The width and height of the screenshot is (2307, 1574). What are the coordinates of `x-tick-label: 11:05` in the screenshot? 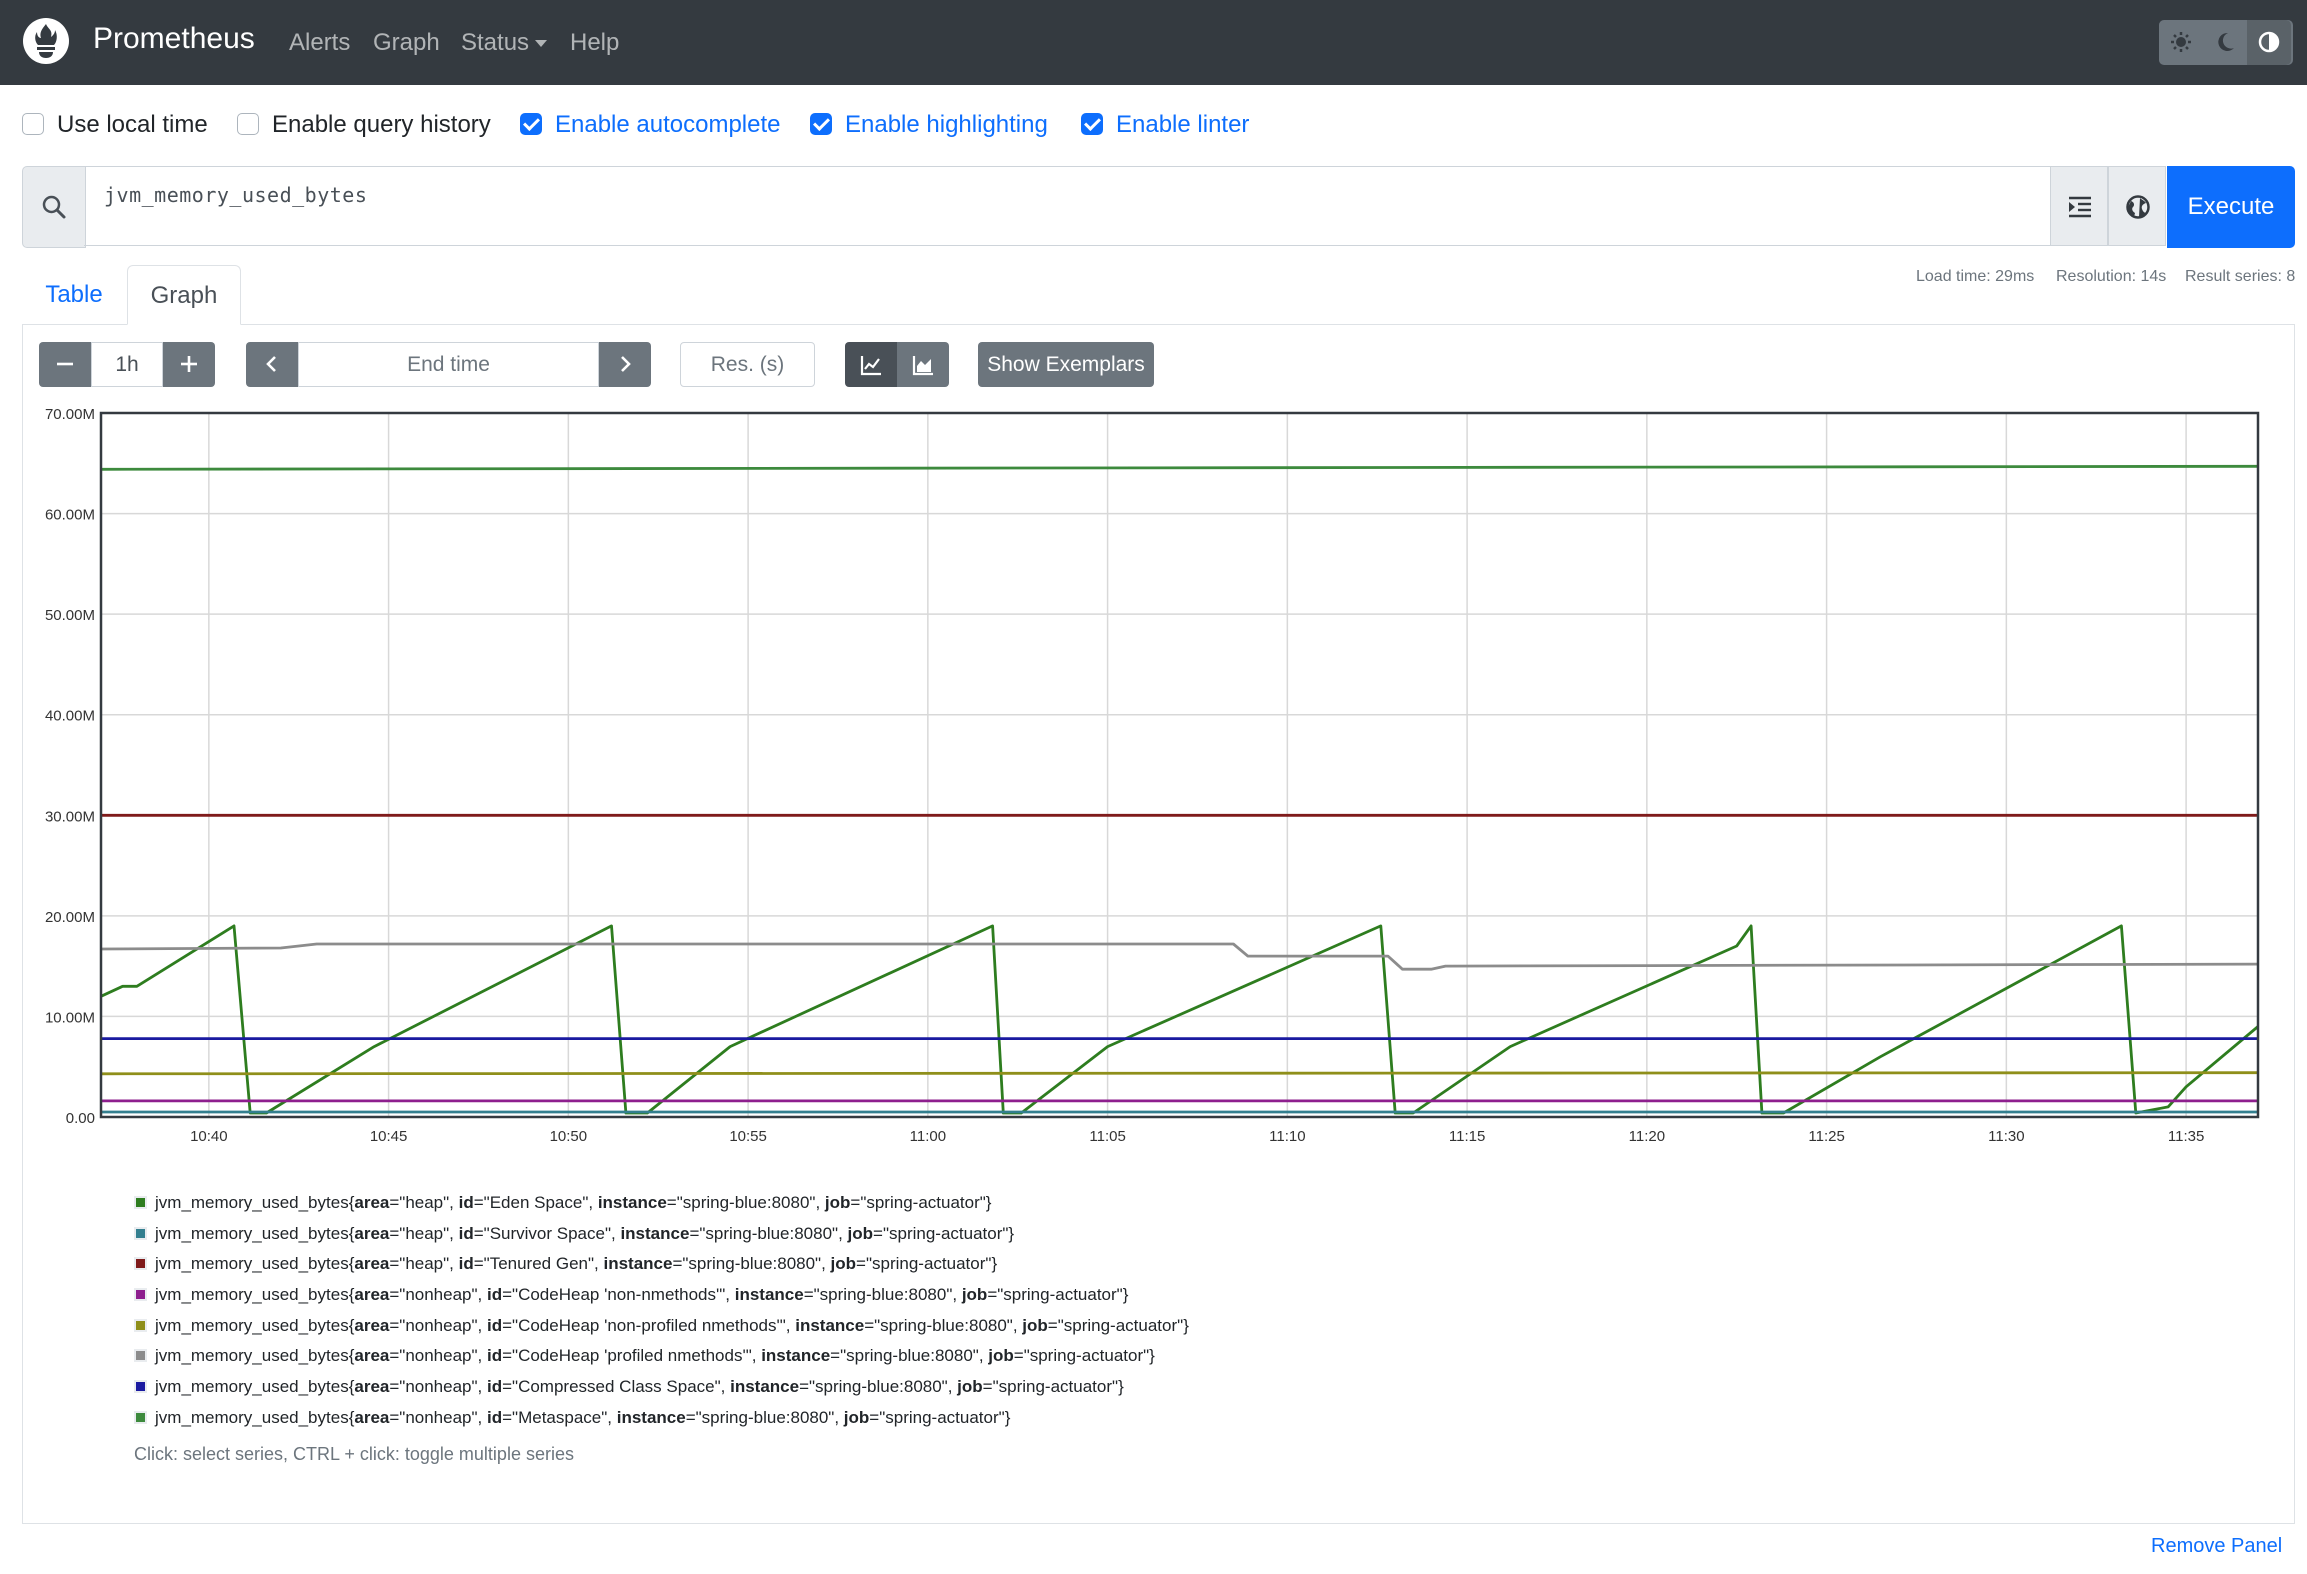 It's located at (1107, 1136).